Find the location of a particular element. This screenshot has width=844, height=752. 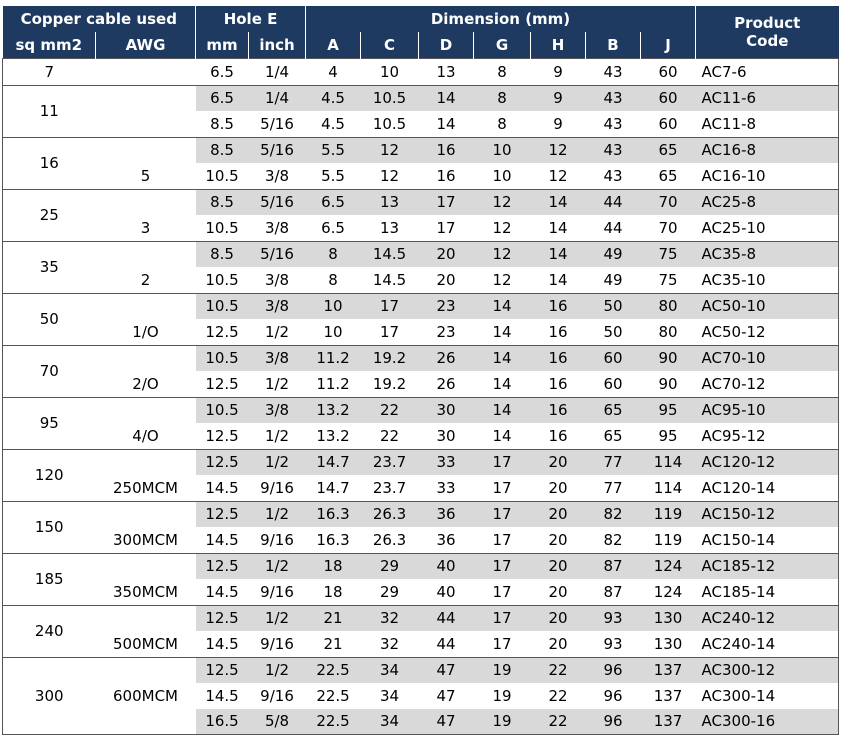

awg-cell: 600MCM is located at coordinates (145, 695).